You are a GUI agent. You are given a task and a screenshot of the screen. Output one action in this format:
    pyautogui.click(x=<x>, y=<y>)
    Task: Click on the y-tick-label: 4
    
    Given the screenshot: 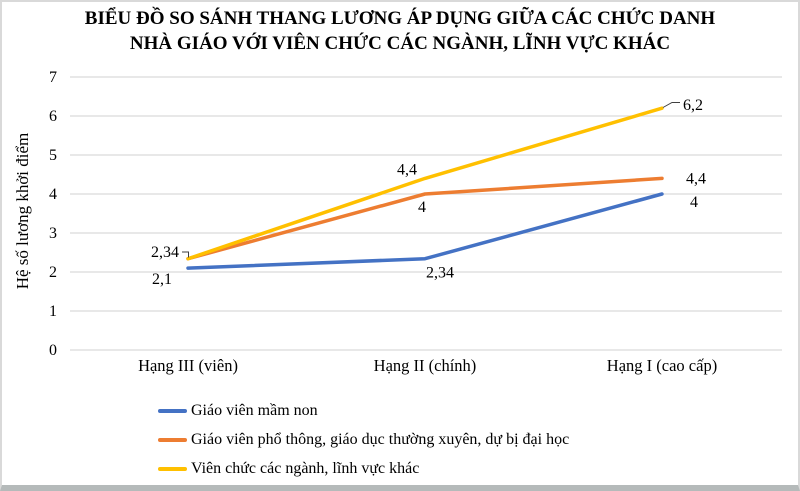 What is the action you would take?
    pyautogui.click(x=53, y=194)
    